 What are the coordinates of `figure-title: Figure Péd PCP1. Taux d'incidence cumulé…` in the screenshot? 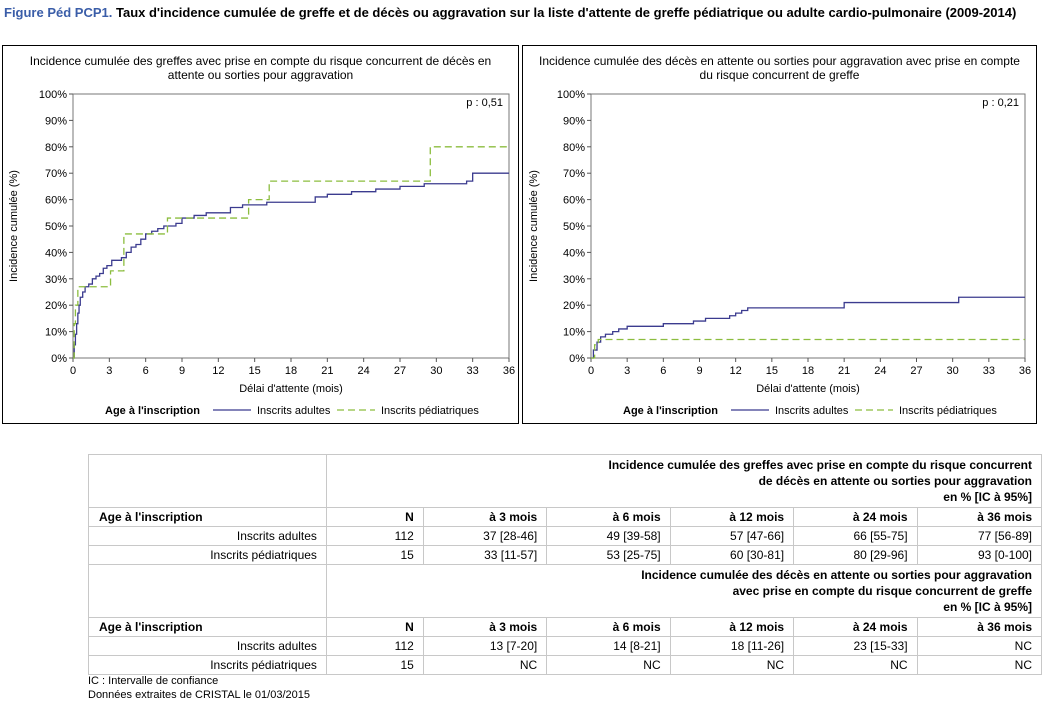 It's located at (519, 12).